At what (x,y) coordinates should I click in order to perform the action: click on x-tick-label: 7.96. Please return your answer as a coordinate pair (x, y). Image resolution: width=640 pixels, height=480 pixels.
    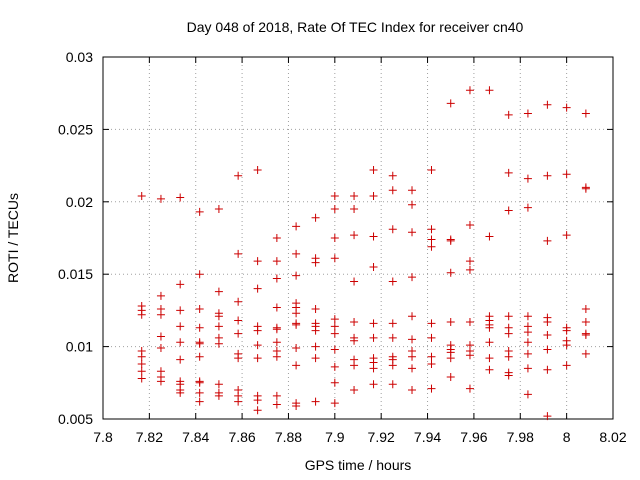
    Looking at the image, I should click on (473, 437).